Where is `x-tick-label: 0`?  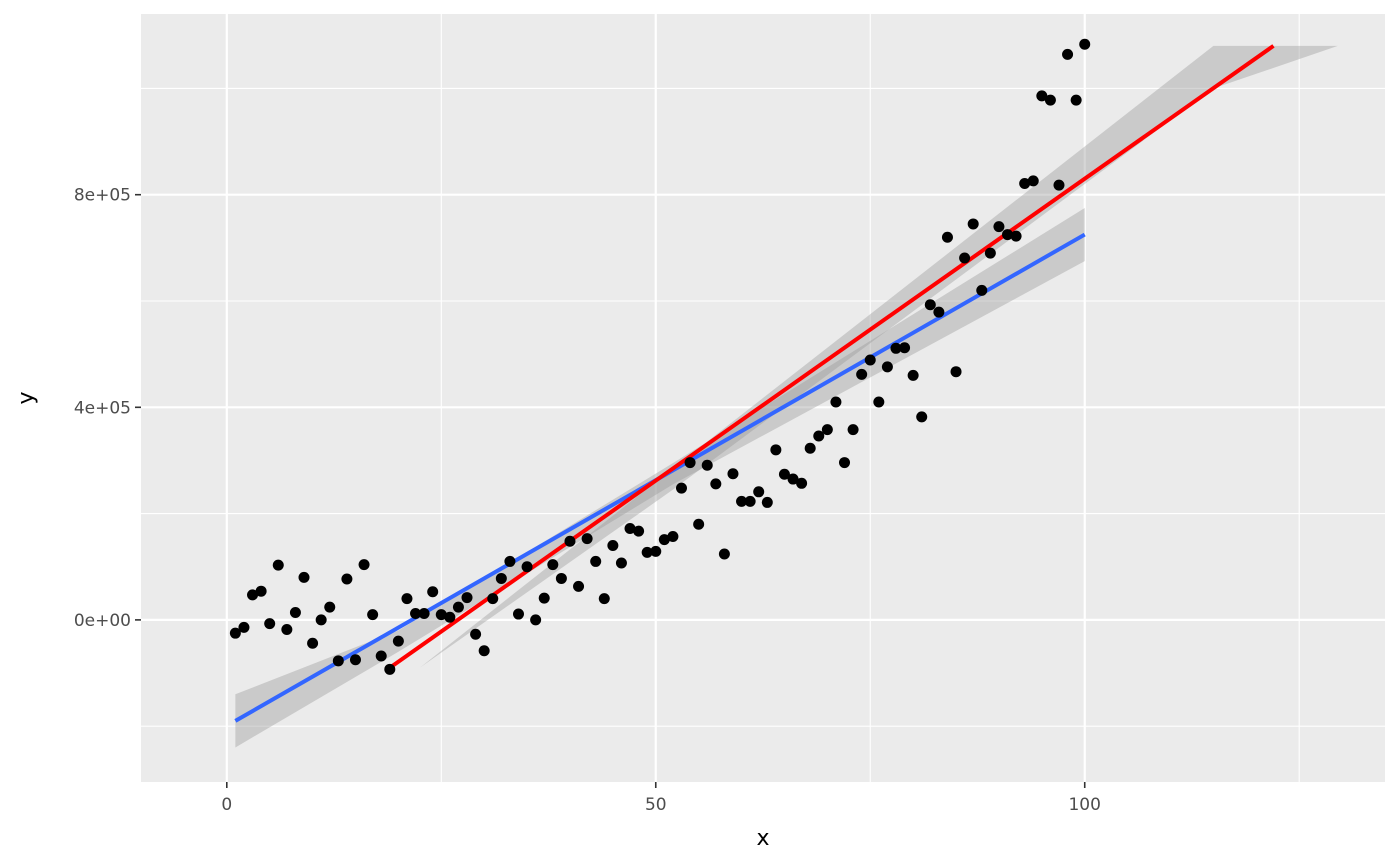 x-tick-label: 0 is located at coordinates (226, 805).